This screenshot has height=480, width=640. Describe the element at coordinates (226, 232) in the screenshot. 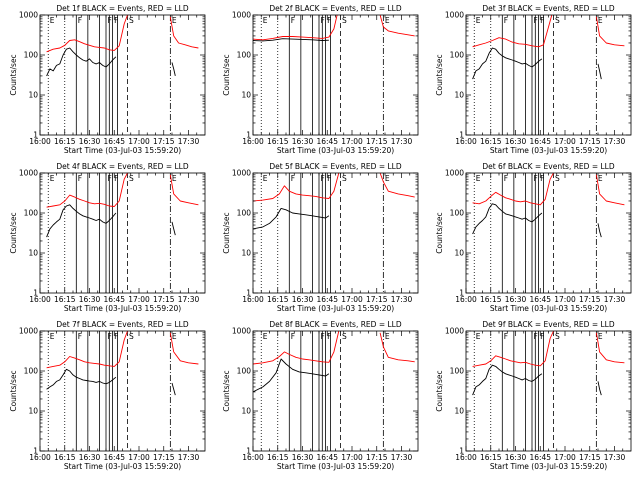

I see `y-axis-label: Counts/sec` at that location.